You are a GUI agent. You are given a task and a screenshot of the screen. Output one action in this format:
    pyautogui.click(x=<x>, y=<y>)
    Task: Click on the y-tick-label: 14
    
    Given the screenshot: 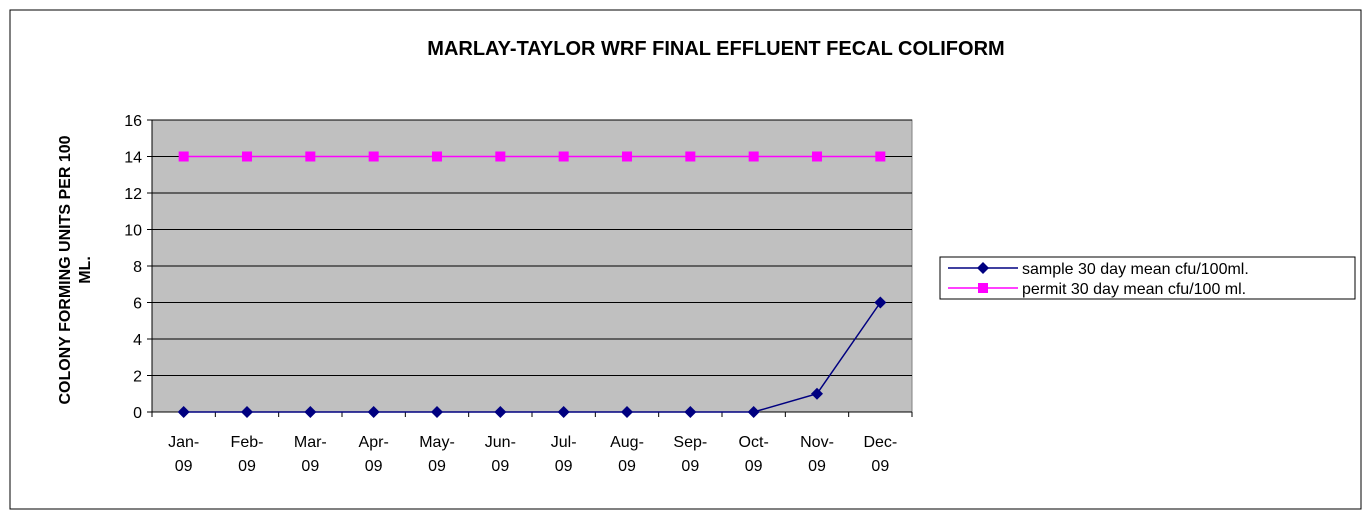 What is the action you would take?
    pyautogui.click(x=133, y=158)
    